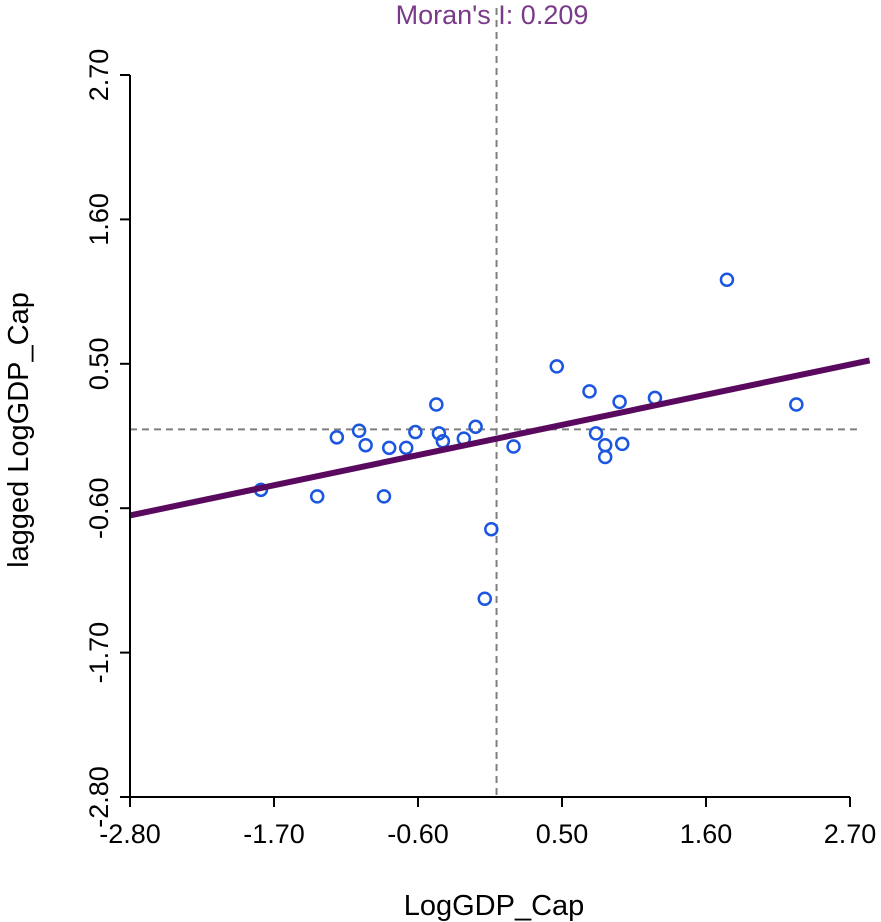 This screenshot has width=881, height=922. Describe the element at coordinates (19, 430) in the screenshot. I see `y-axis-label: lagged LogGDP_Cap` at that location.